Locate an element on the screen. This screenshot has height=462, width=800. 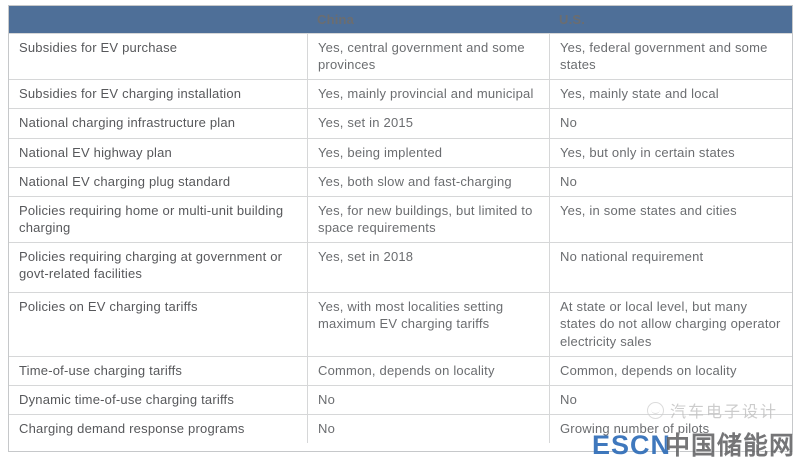
header-china: China is located at coordinates (336, 19).